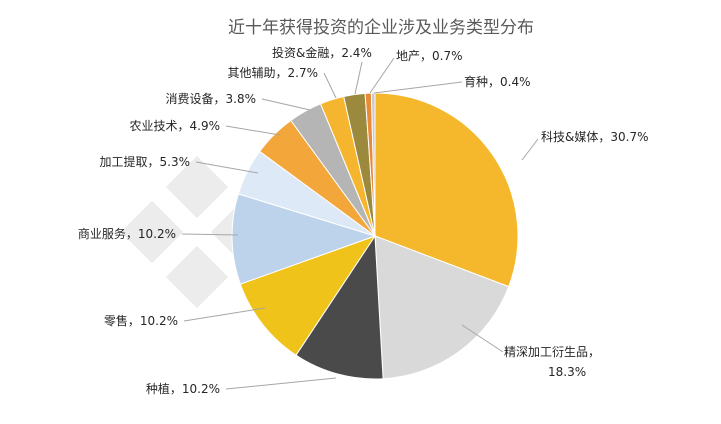 Image resolution: width=721 pixels, height=424 pixels. I want to click on slice-label-9: 其他辅助，2.7%, so click(273, 73).